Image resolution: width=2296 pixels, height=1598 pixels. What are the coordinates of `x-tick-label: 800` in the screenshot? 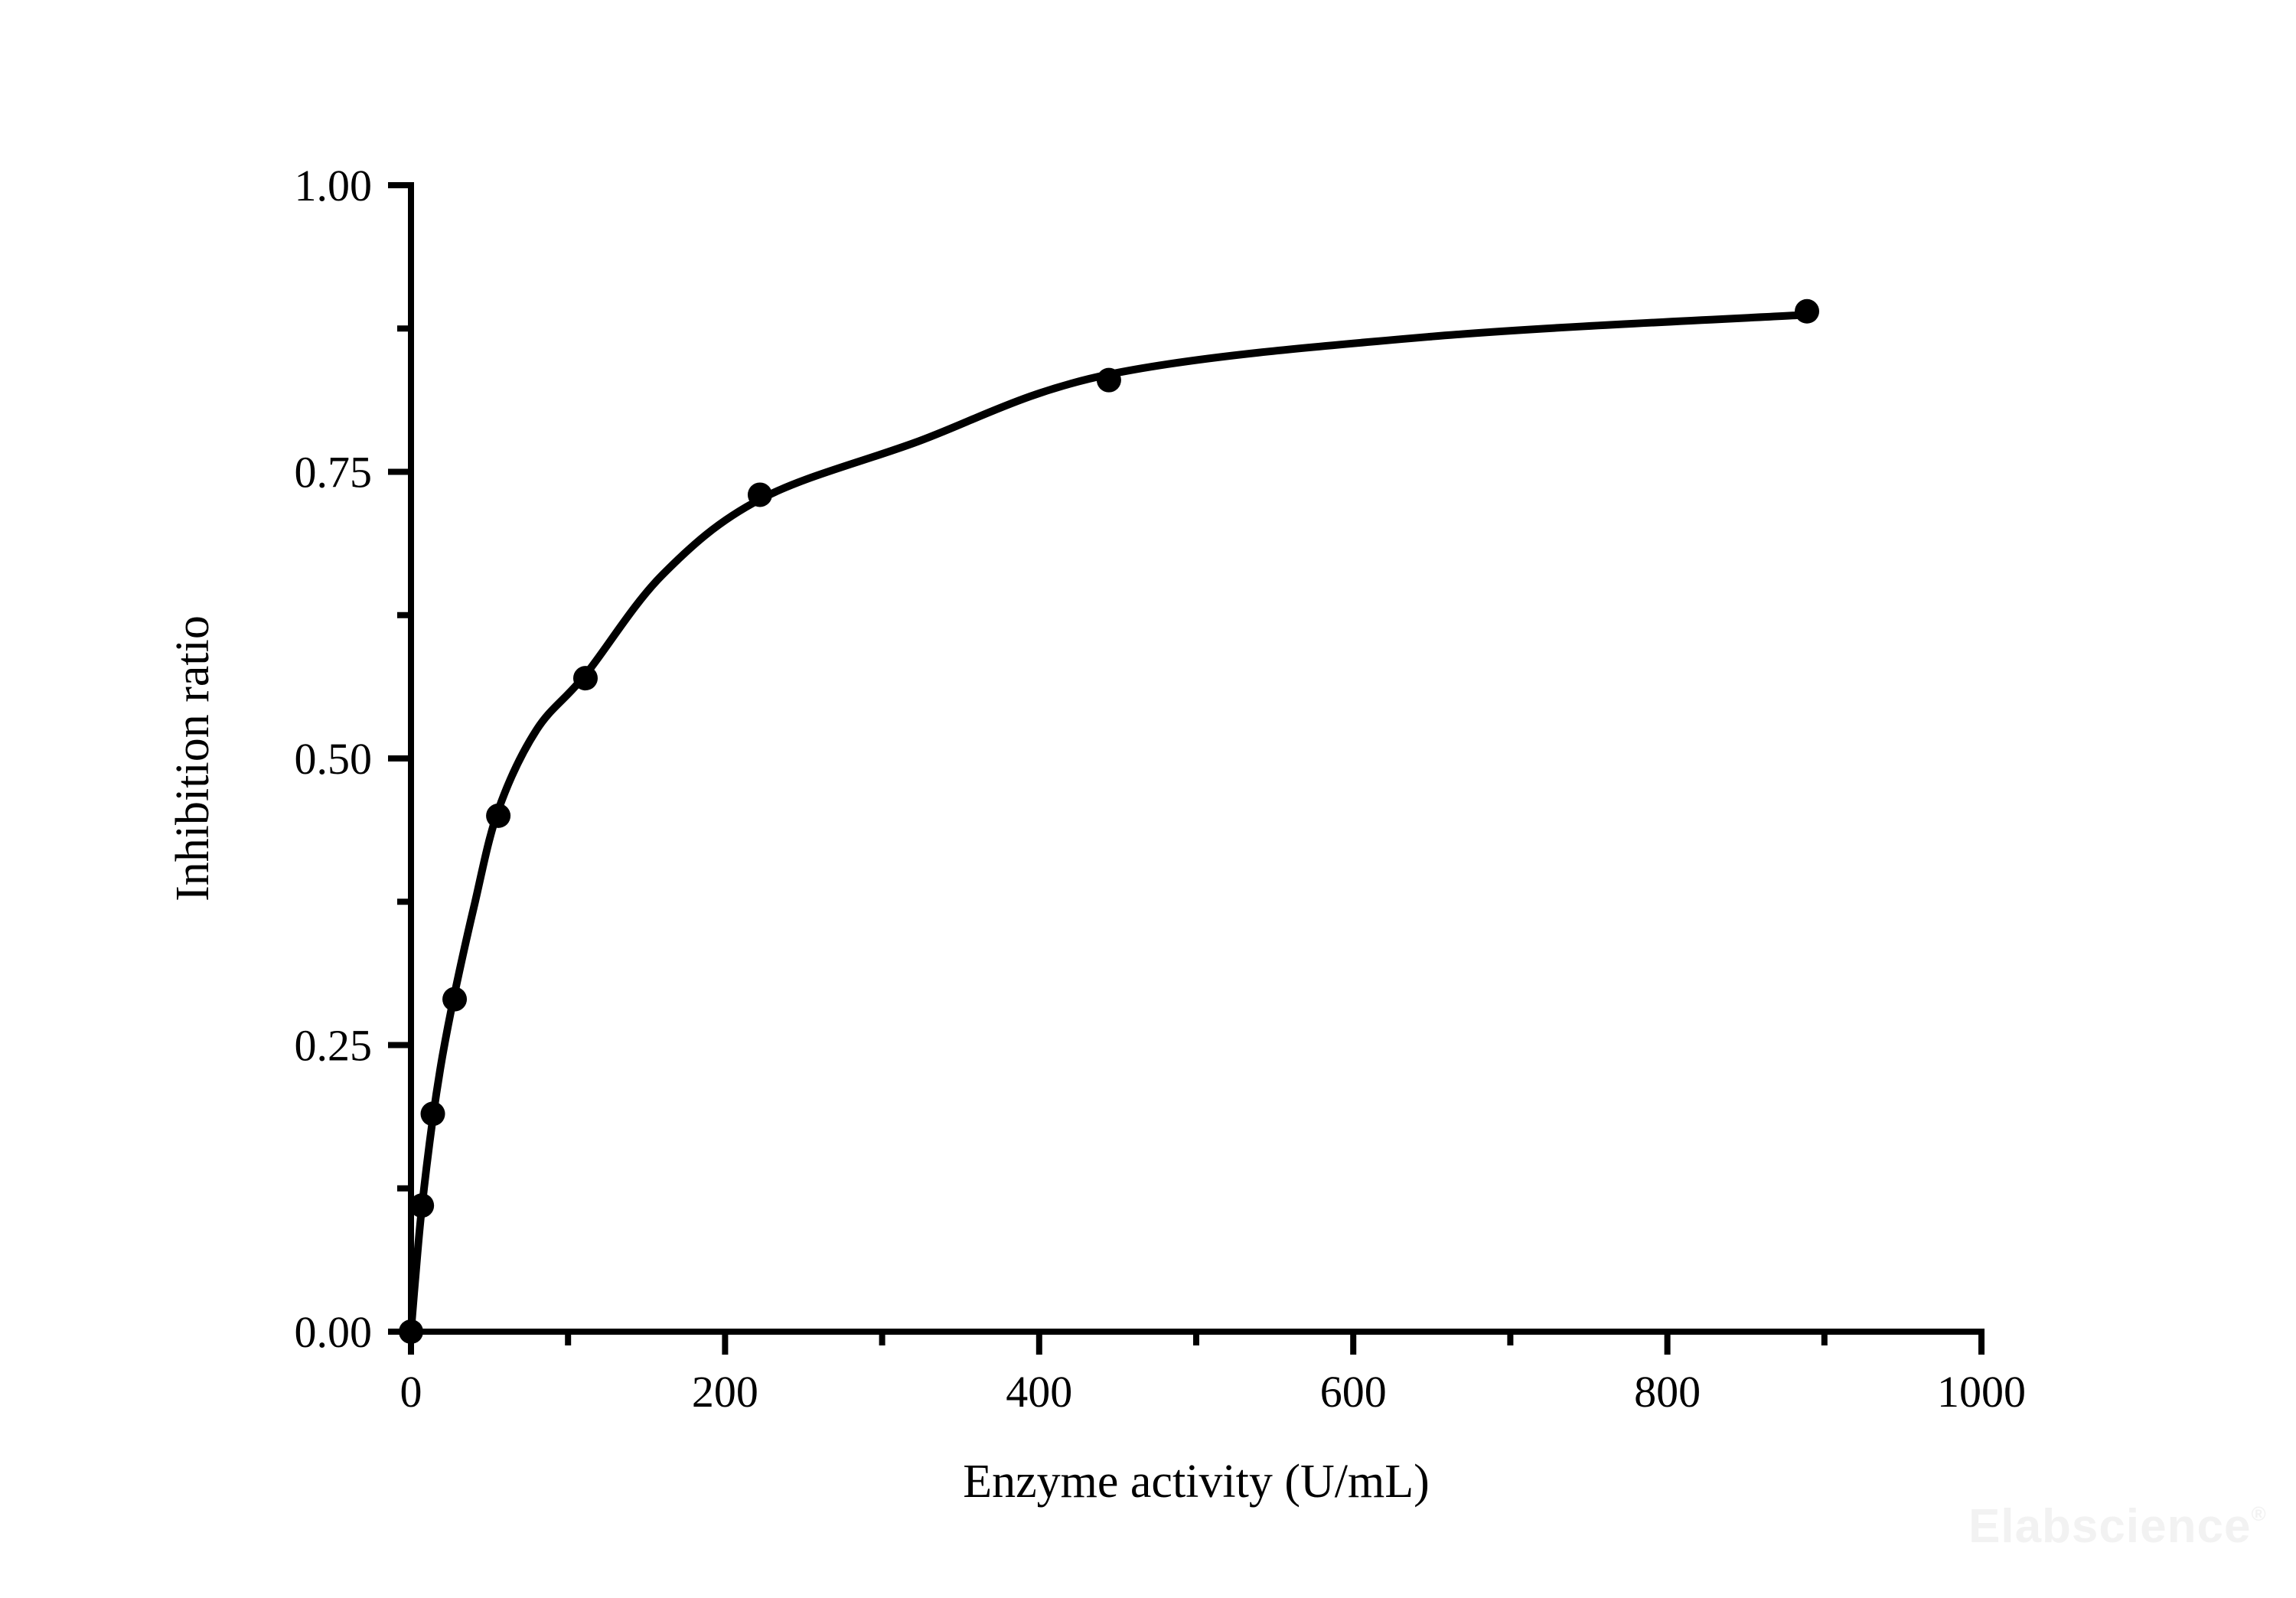 It's located at (1667, 1392).